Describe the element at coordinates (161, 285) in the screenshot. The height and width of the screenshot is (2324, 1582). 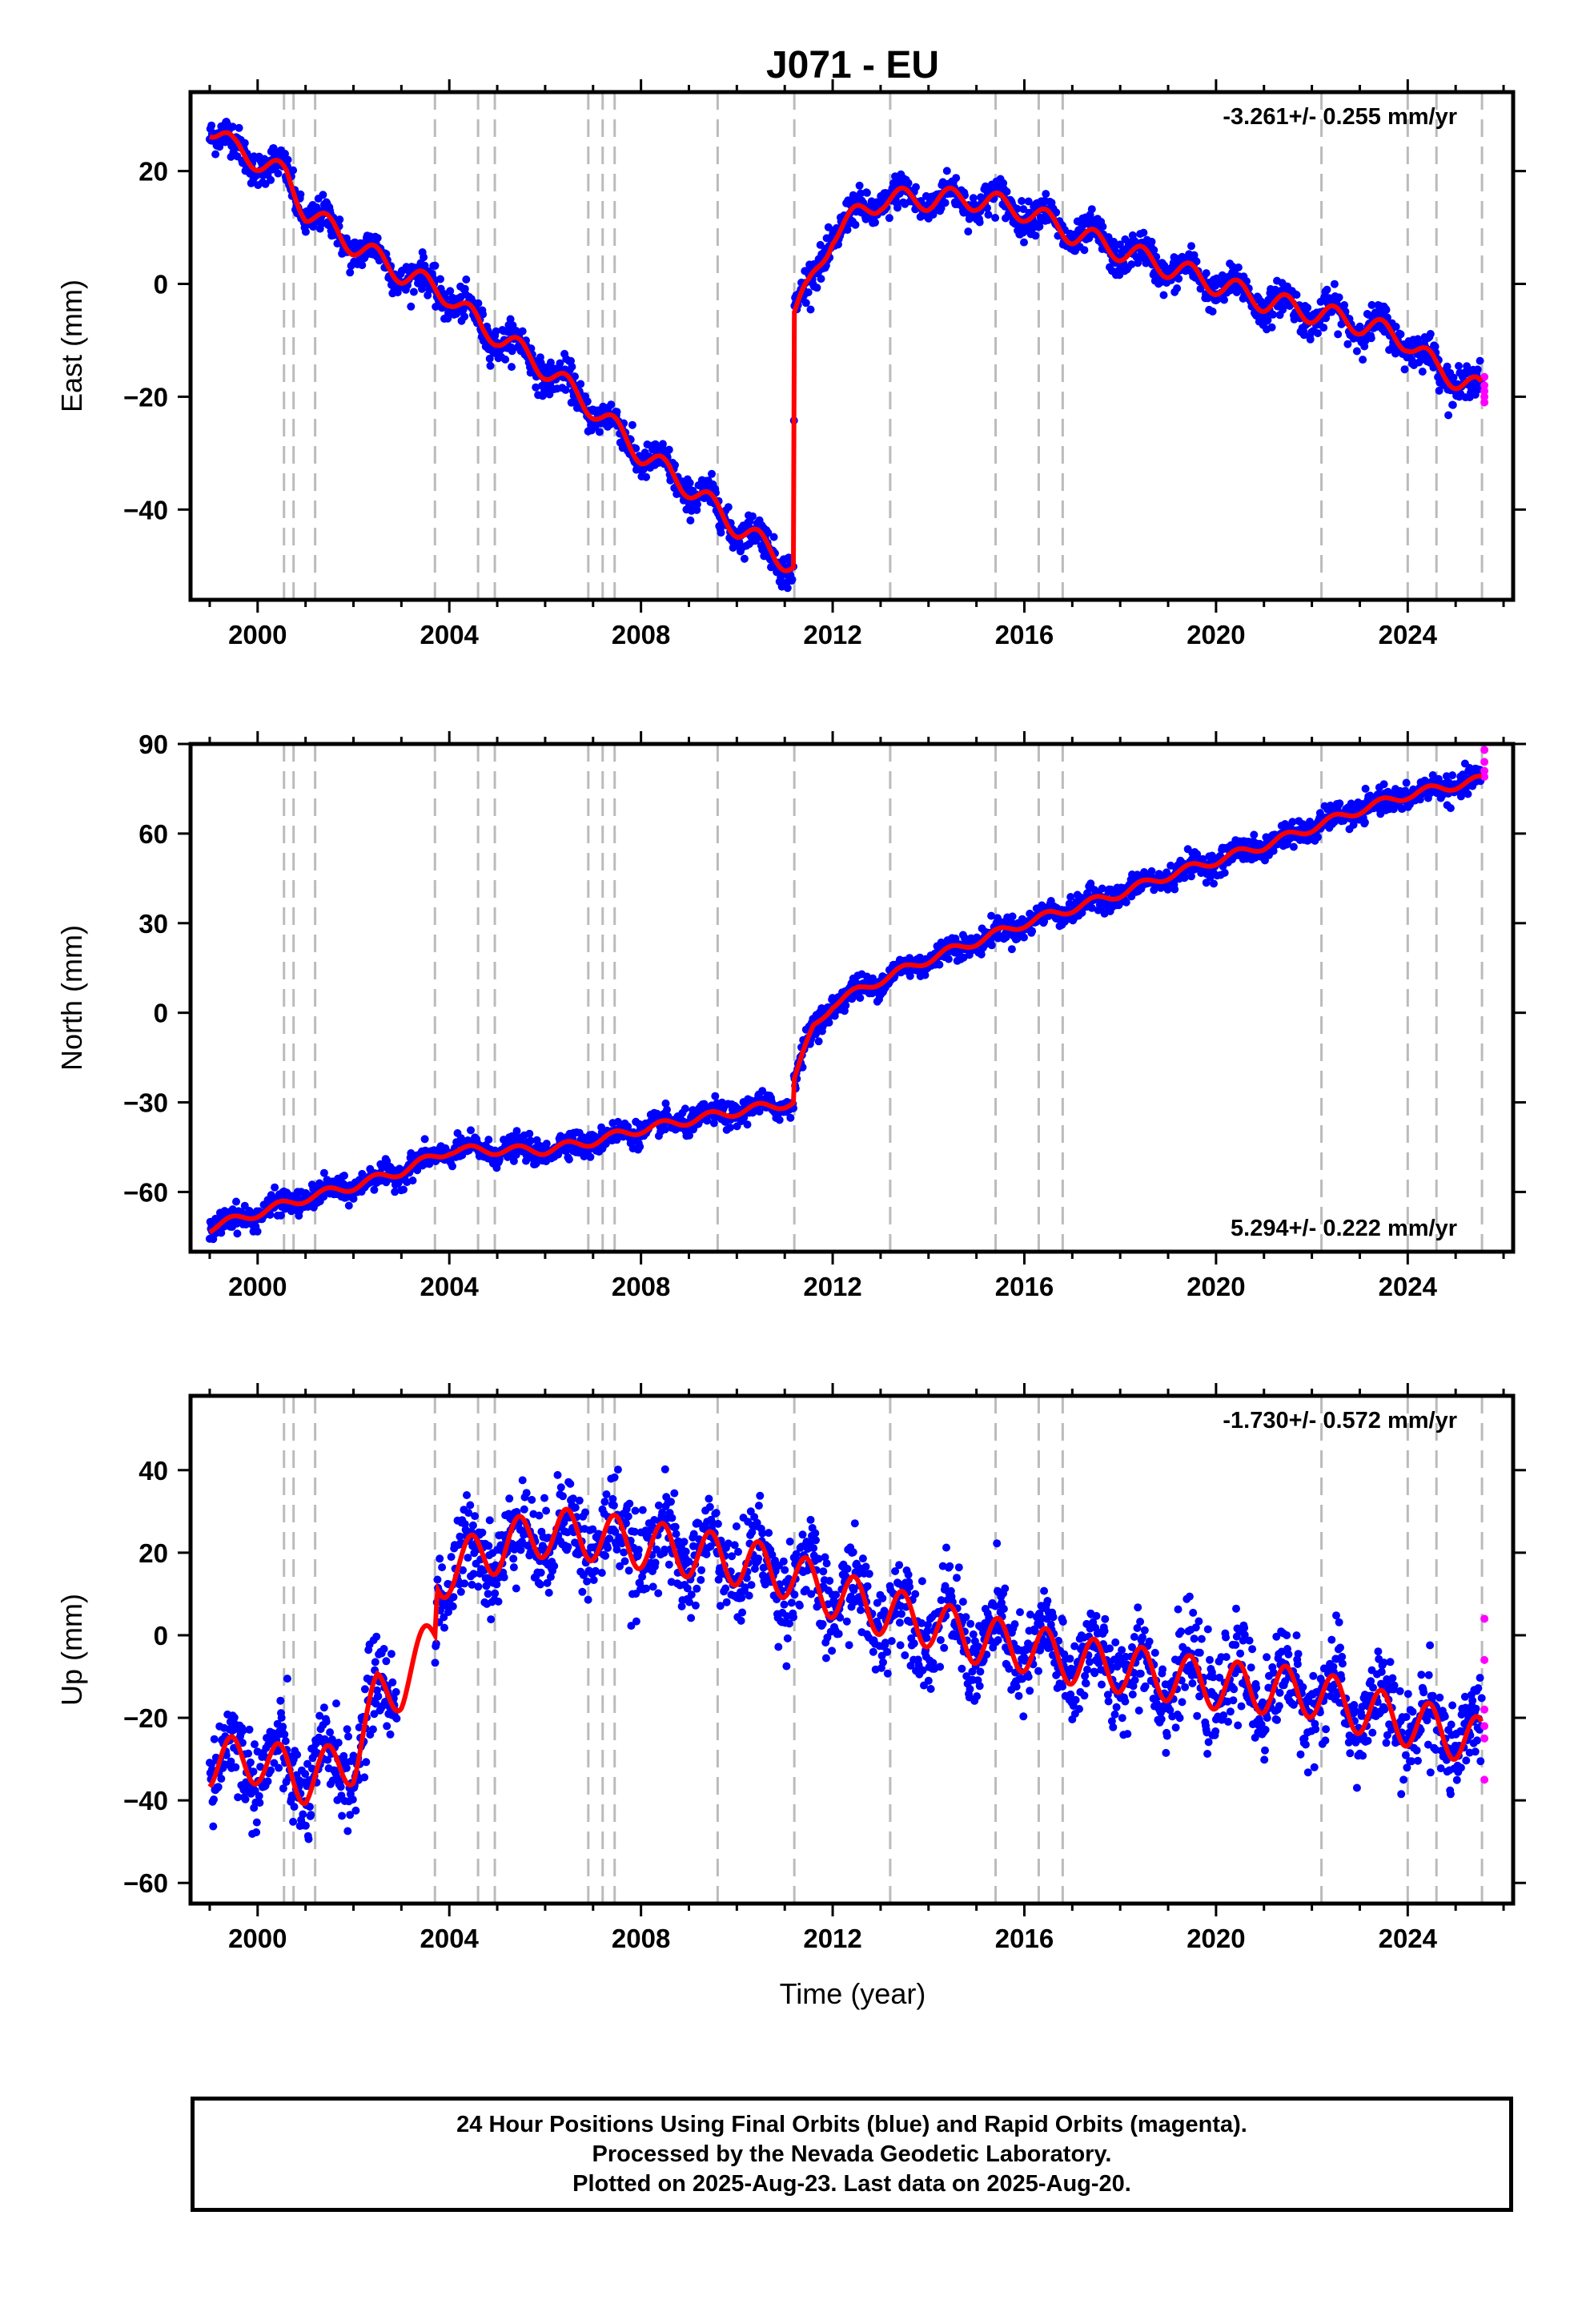
I see `y-tick-label: 0` at that location.